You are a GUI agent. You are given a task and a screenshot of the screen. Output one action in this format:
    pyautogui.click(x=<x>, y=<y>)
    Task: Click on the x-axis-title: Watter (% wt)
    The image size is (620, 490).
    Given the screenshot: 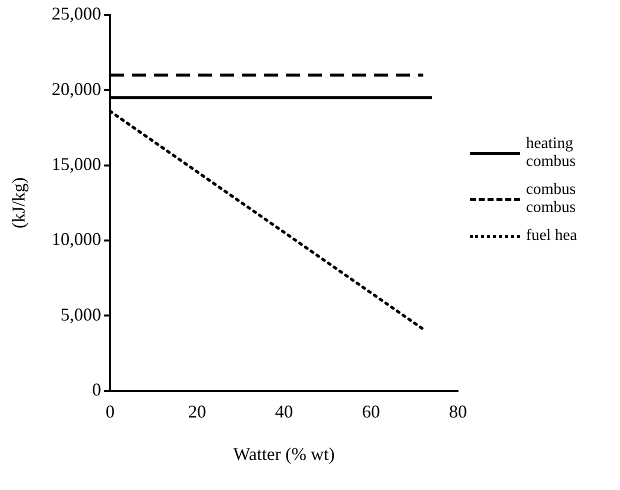 What is the action you would take?
    pyautogui.click(x=284, y=454)
    